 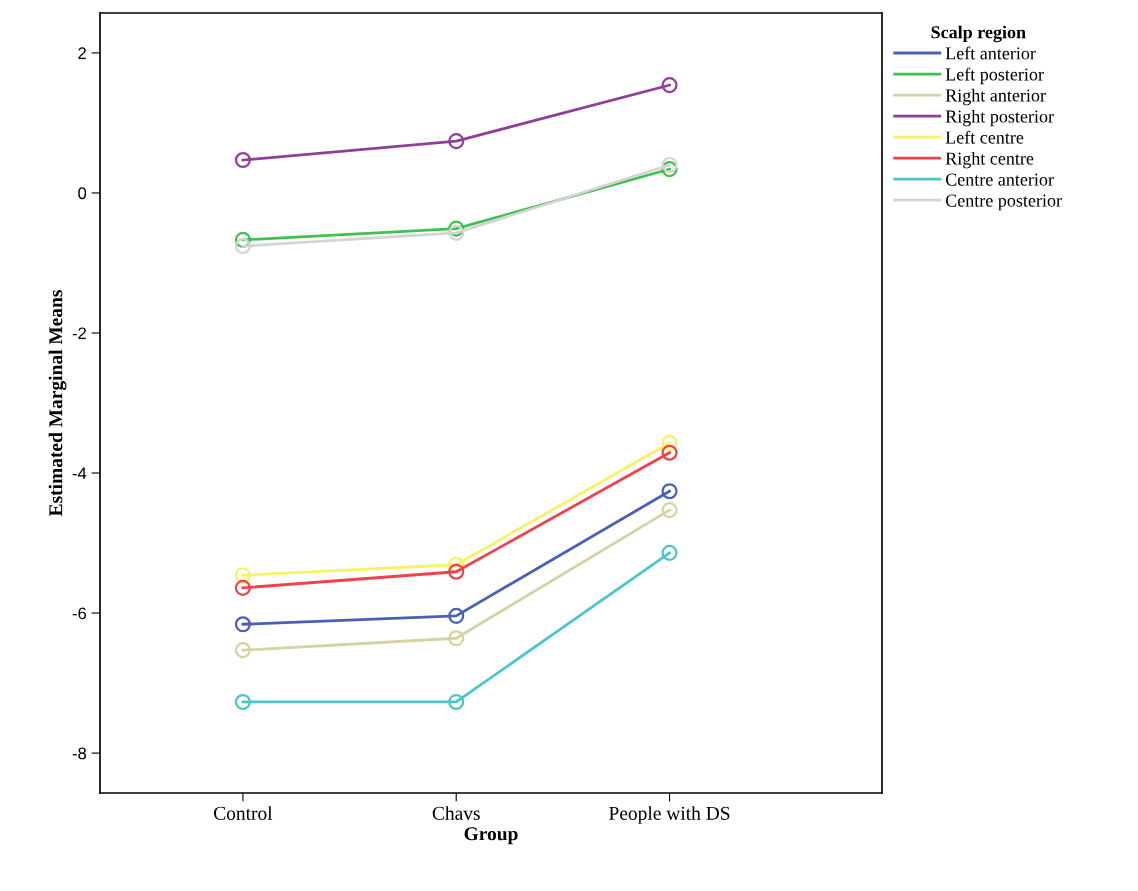 I want to click on x-axis-title: Group, so click(x=491, y=836).